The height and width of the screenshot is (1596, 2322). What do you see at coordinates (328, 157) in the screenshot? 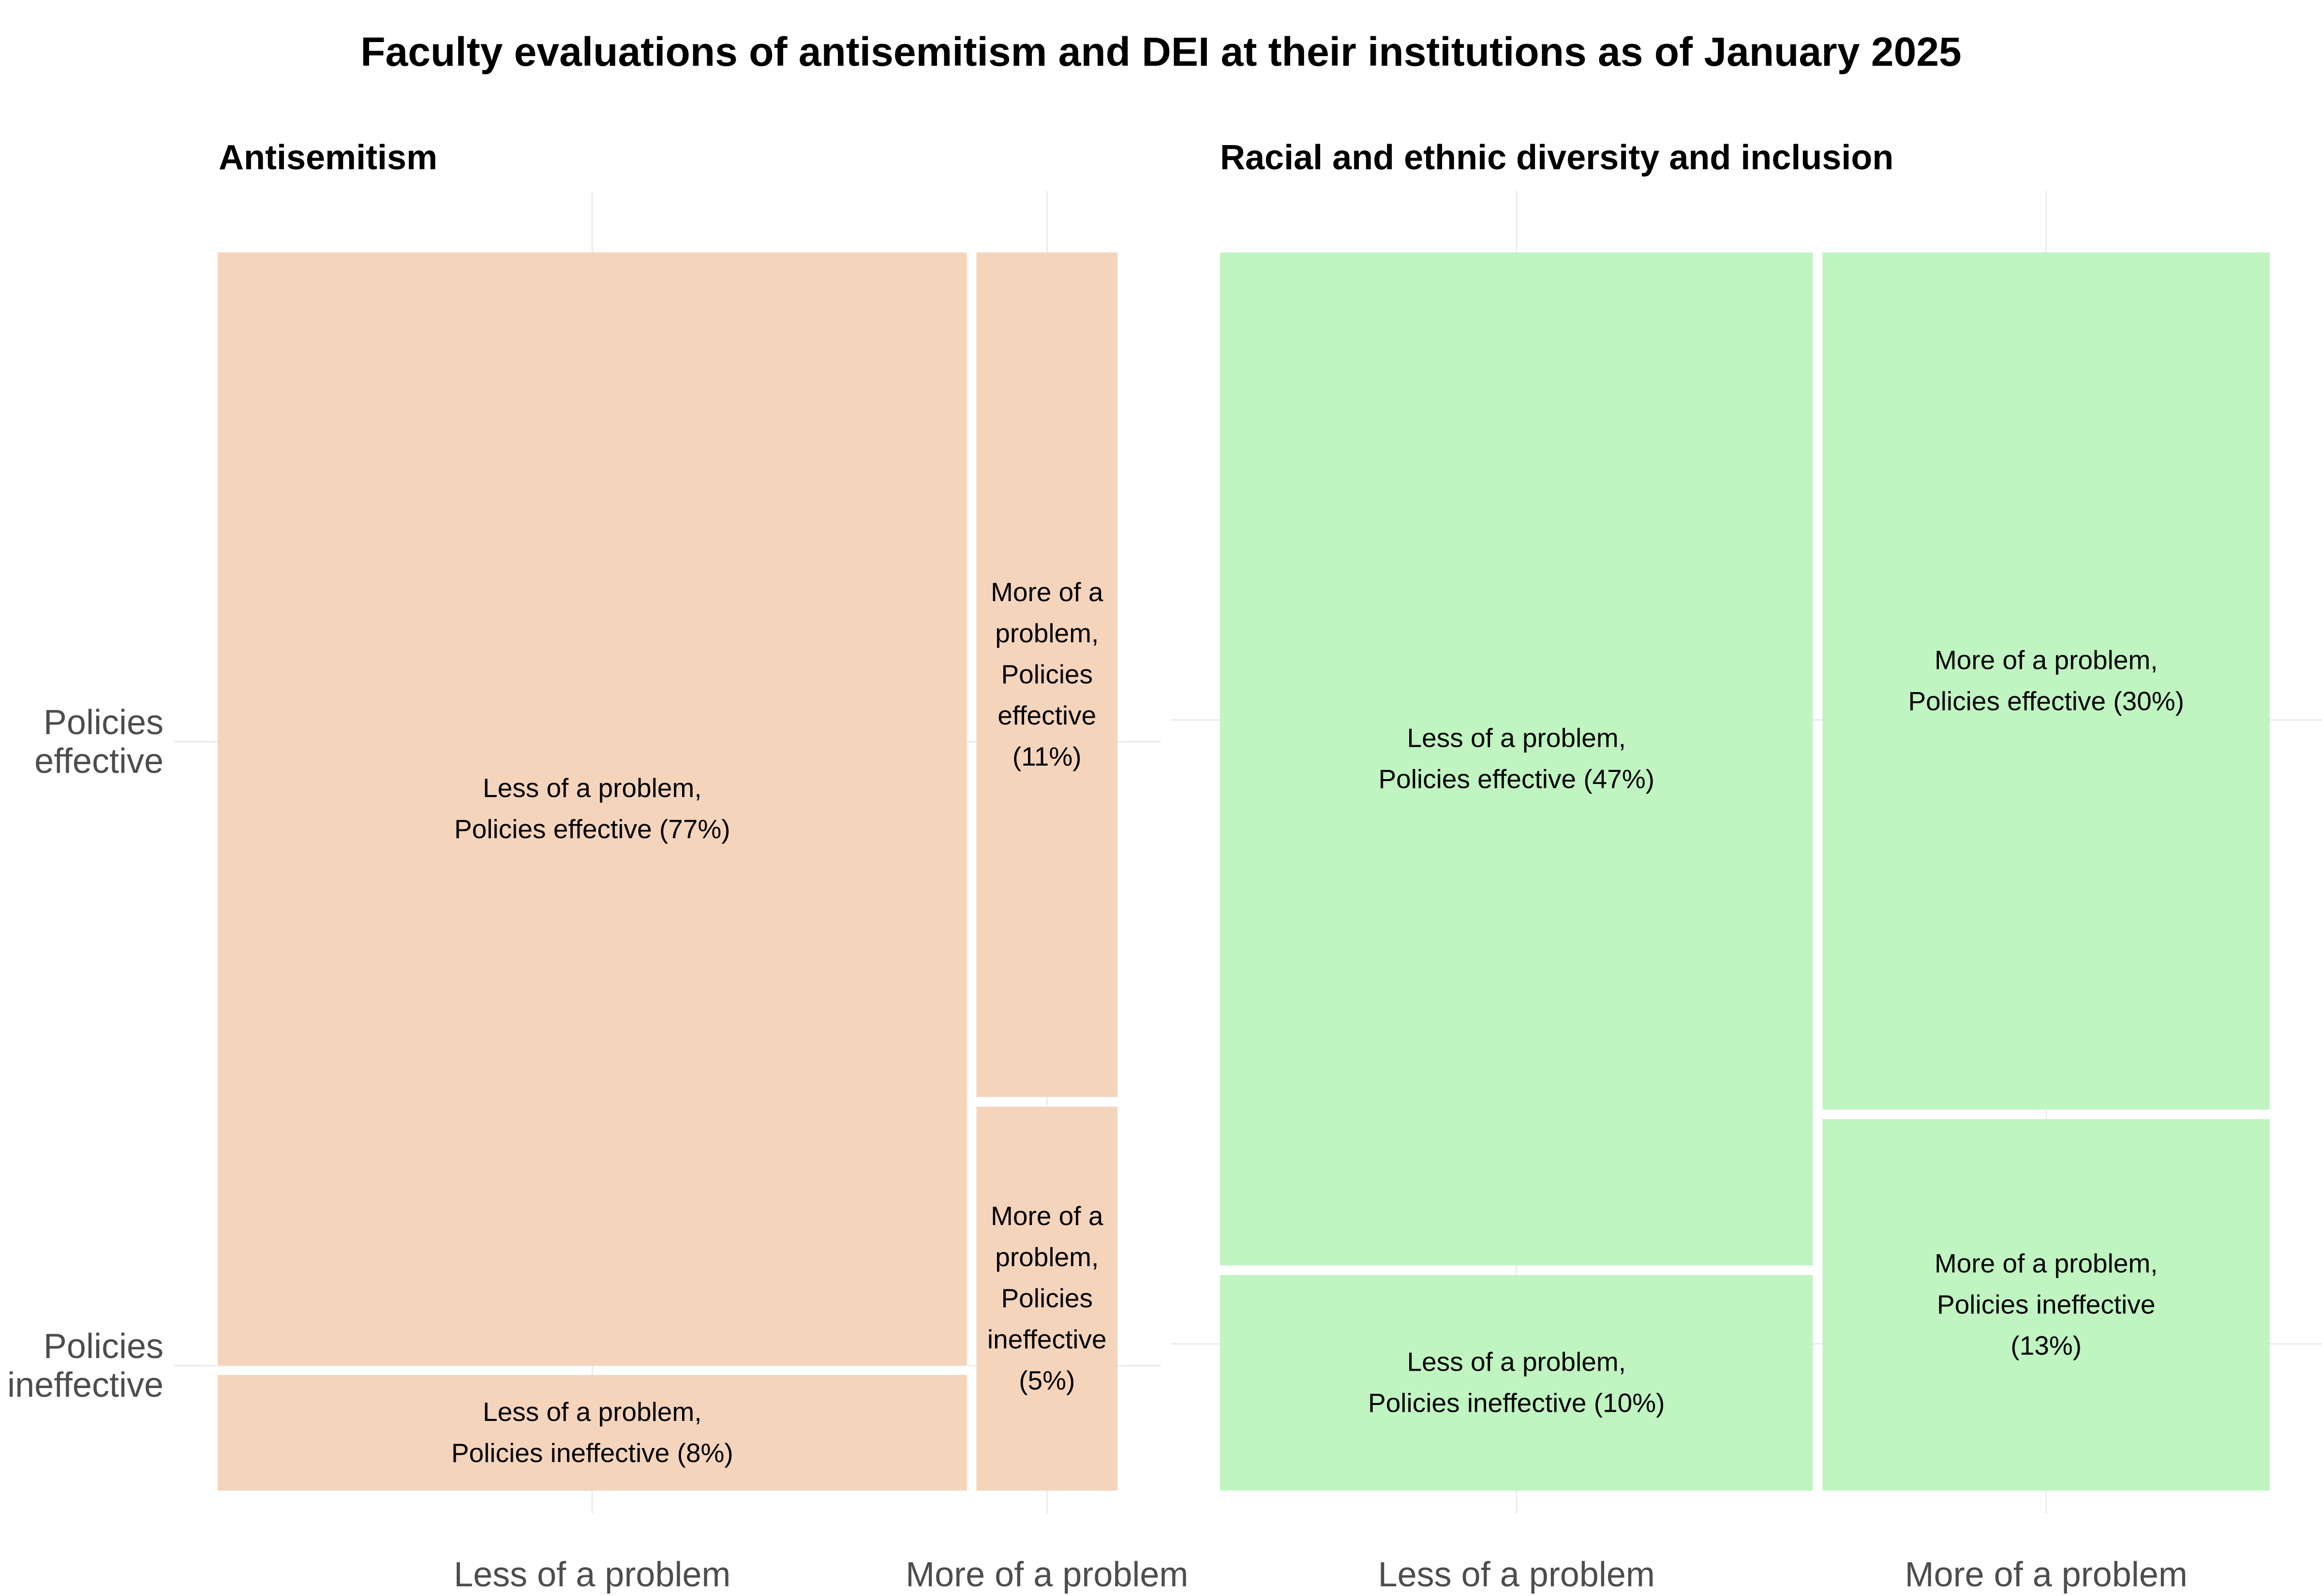
I see `panel-title: Antisemitism` at bounding box center [328, 157].